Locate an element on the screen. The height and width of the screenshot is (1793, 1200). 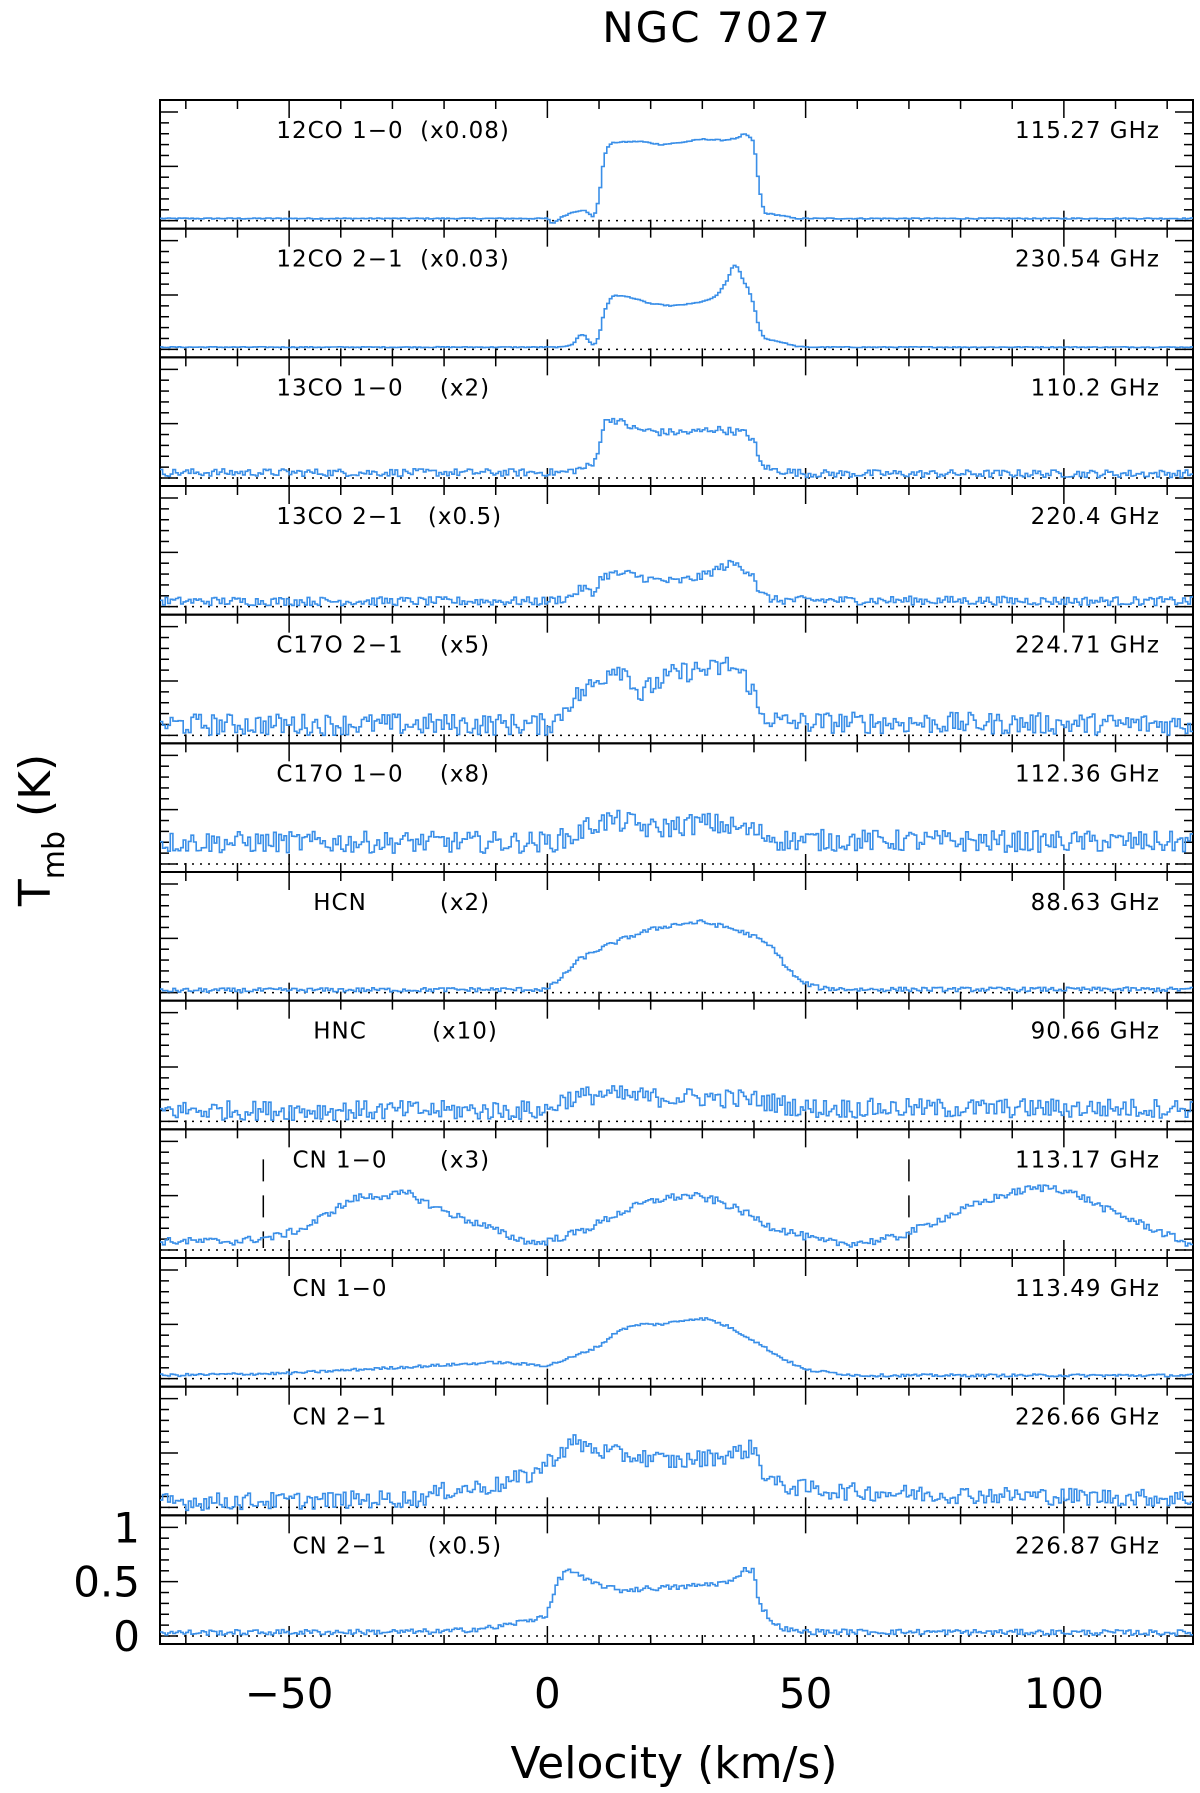
panel-scale-label: (x8) is located at coordinates (465, 774).